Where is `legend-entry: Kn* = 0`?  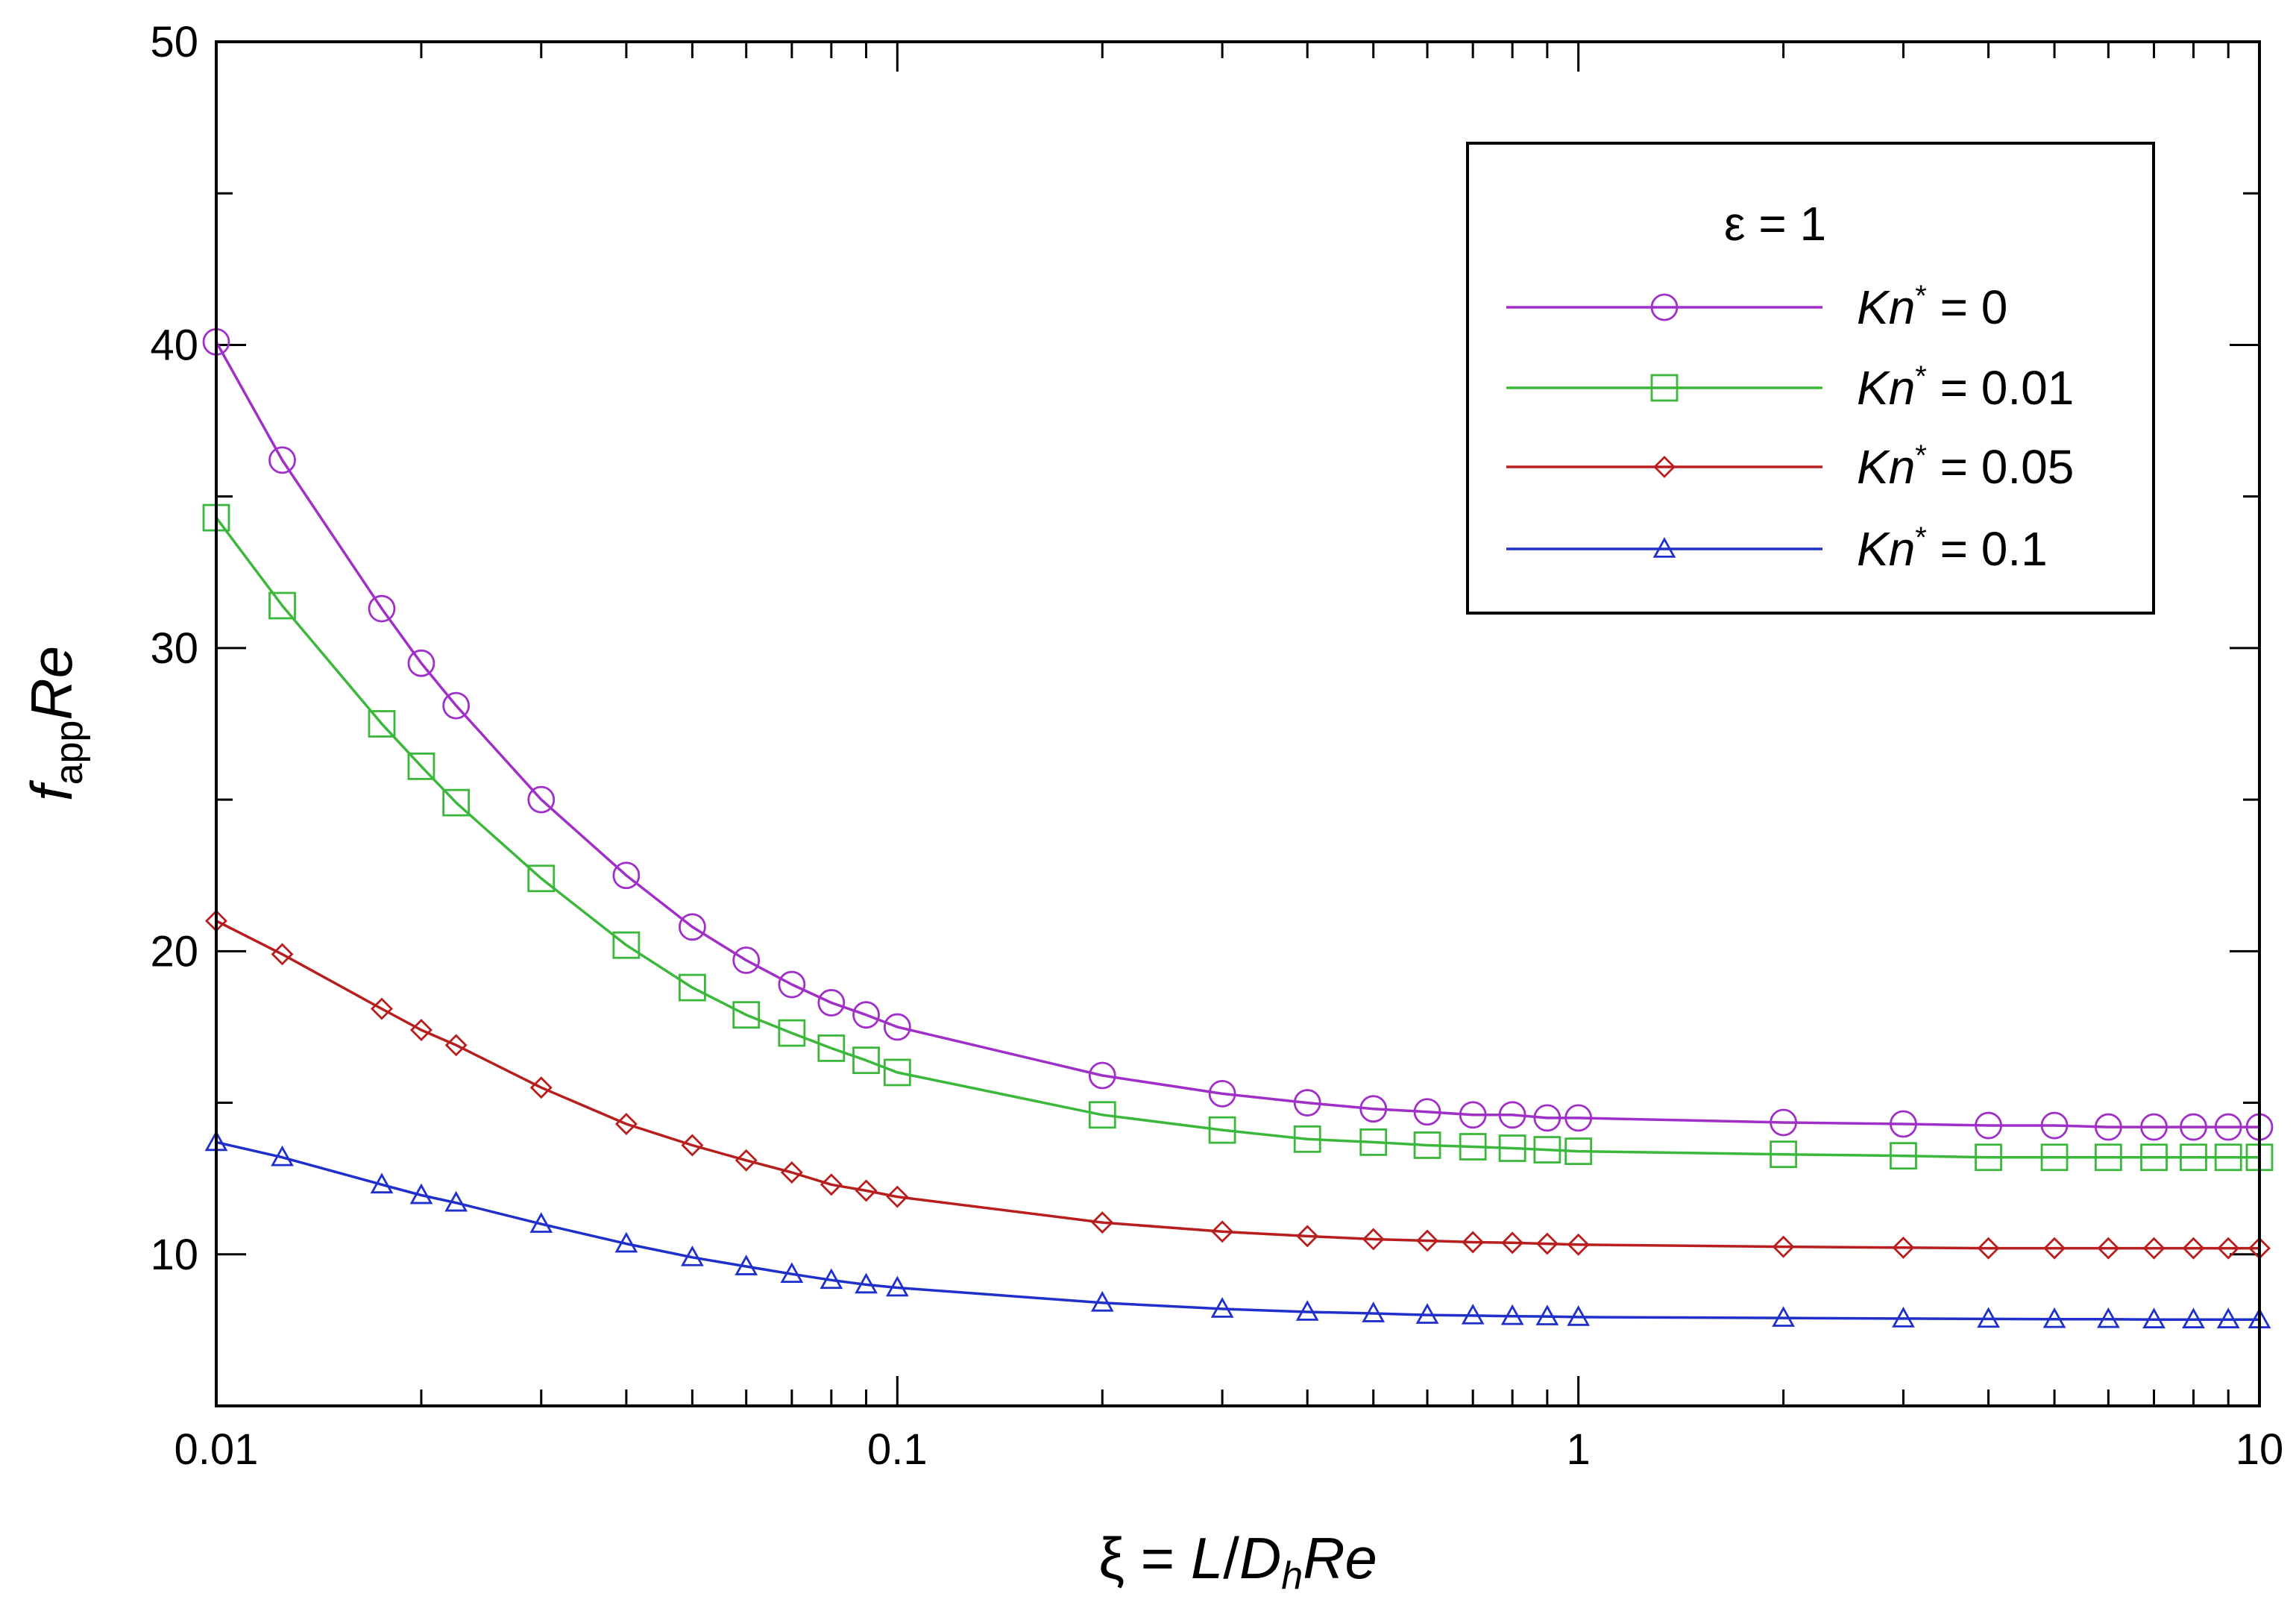 legend-entry: Kn* = 0 is located at coordinates (1757, 307).